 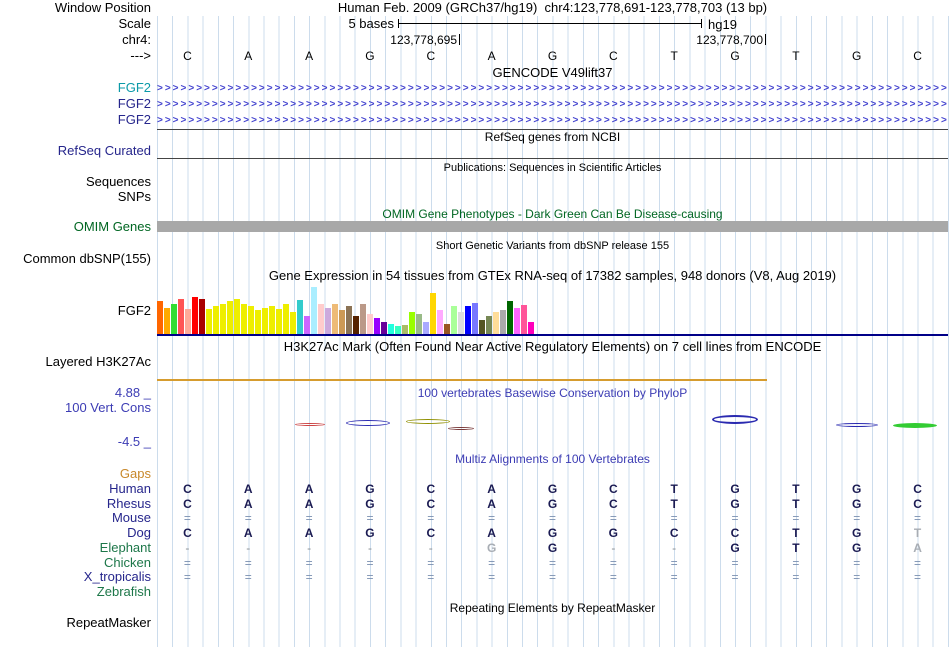 I want to click on sequences-label: Sequences, so click(x=118, y=181).